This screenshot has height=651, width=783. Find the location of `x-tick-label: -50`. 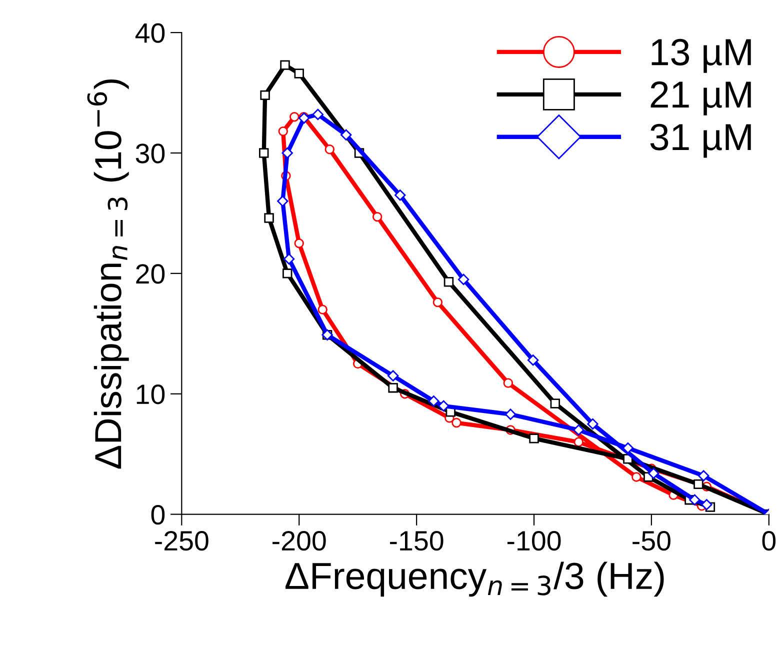

x-tick-label: -50 is located at coordinates (651, 540).